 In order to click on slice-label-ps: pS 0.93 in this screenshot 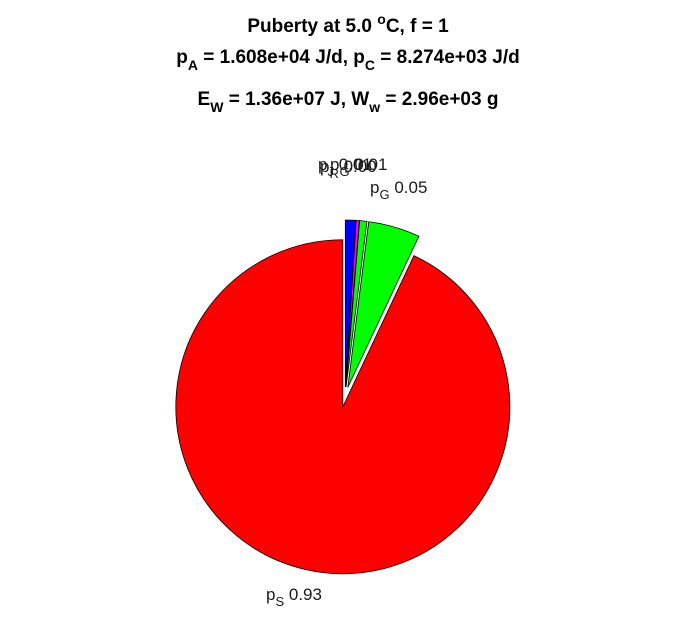, I will do `click(294, 597)`.